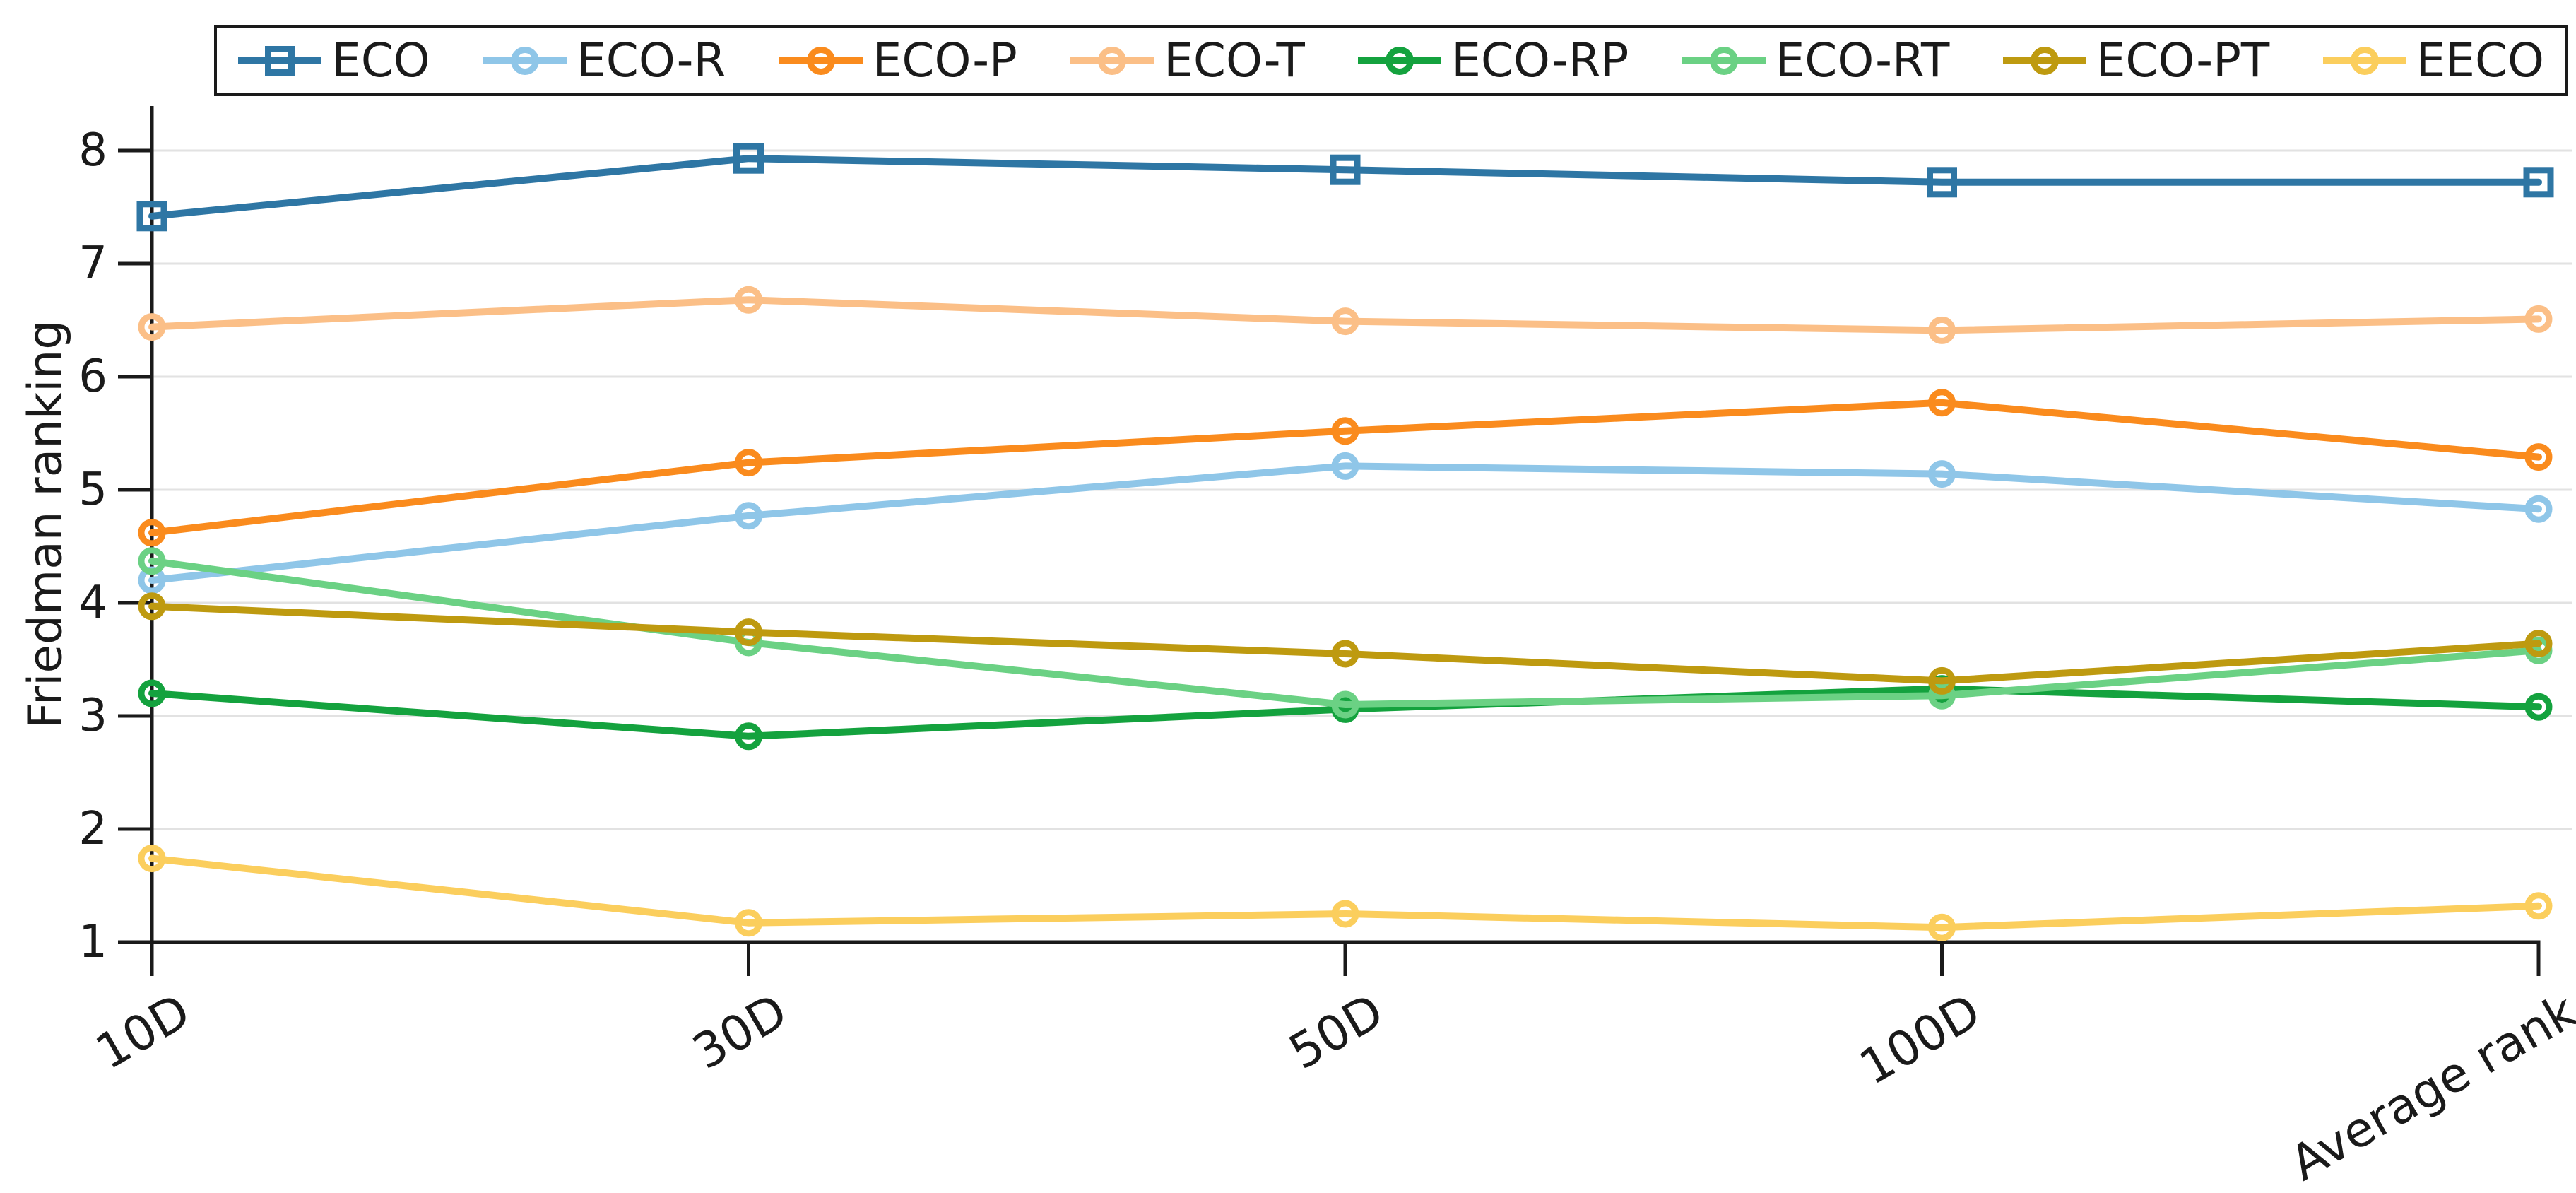 Image resolution: width=2576 pixels, height=1193 pixels. I want to click on legend-label: ECO, so click(380, 60).